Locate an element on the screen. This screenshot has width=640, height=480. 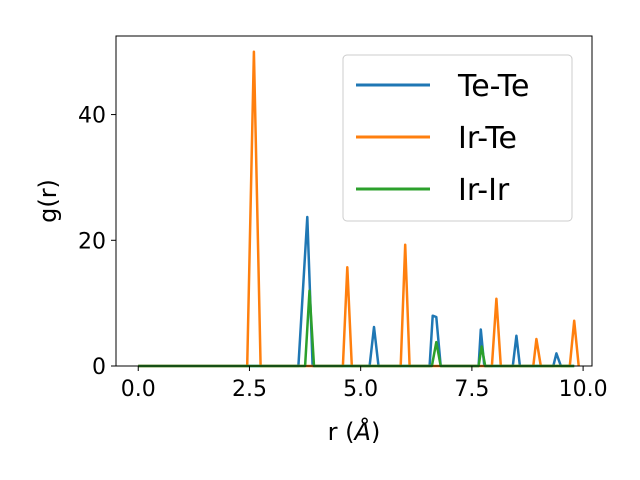
legend-label-ir-ir: Ir-Ir is located at coordinates (484, 190).